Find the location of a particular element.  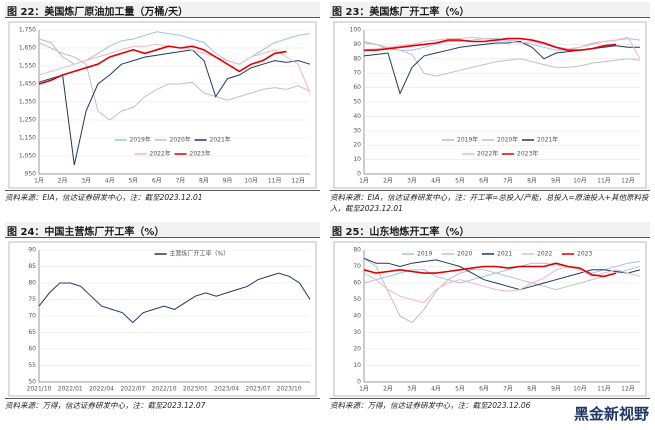

legend-label: 2021年 is located at coordinates (547, 140).